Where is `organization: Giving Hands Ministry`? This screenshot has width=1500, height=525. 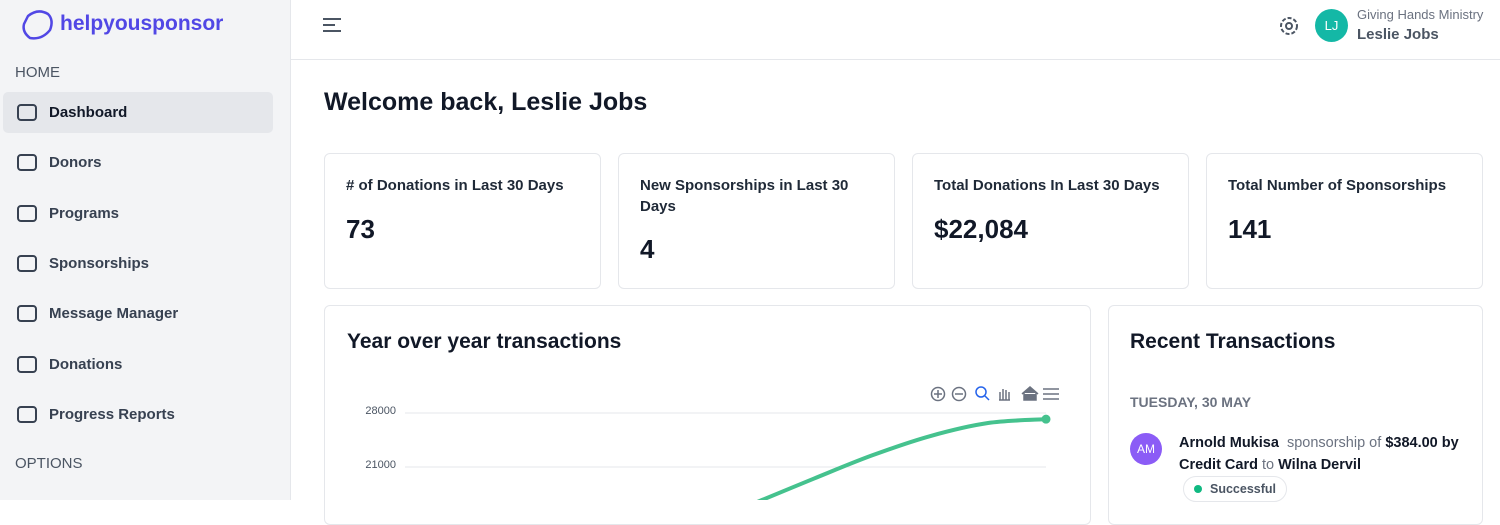
organization: Giving Hands Ministry is located at coordinates (1420, 14).